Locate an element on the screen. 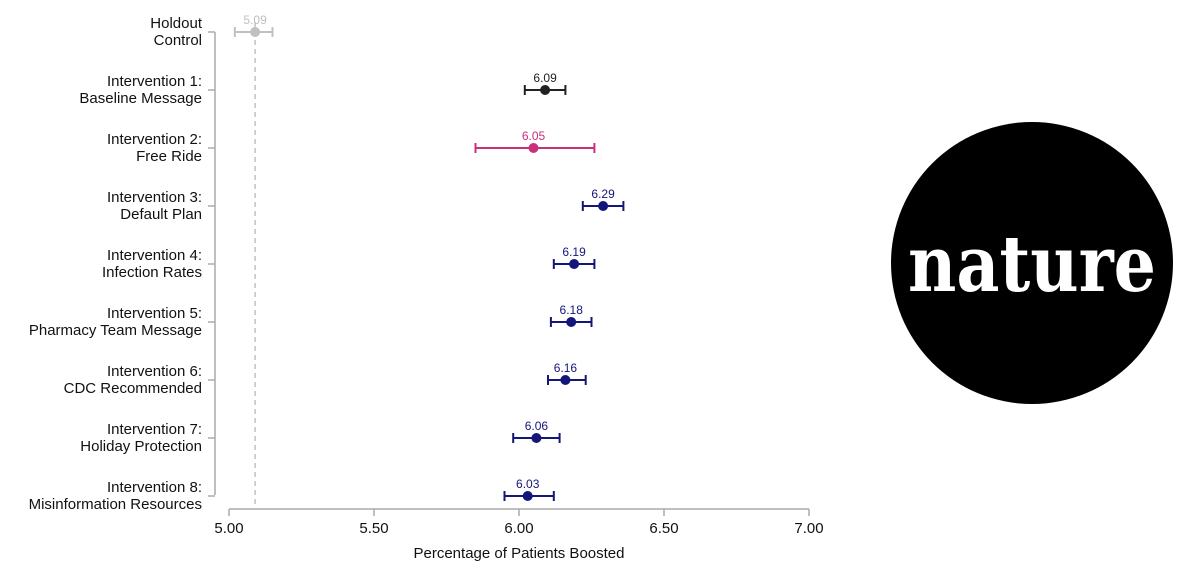  nature-logo-circle is located at coordinates (1032, 263).